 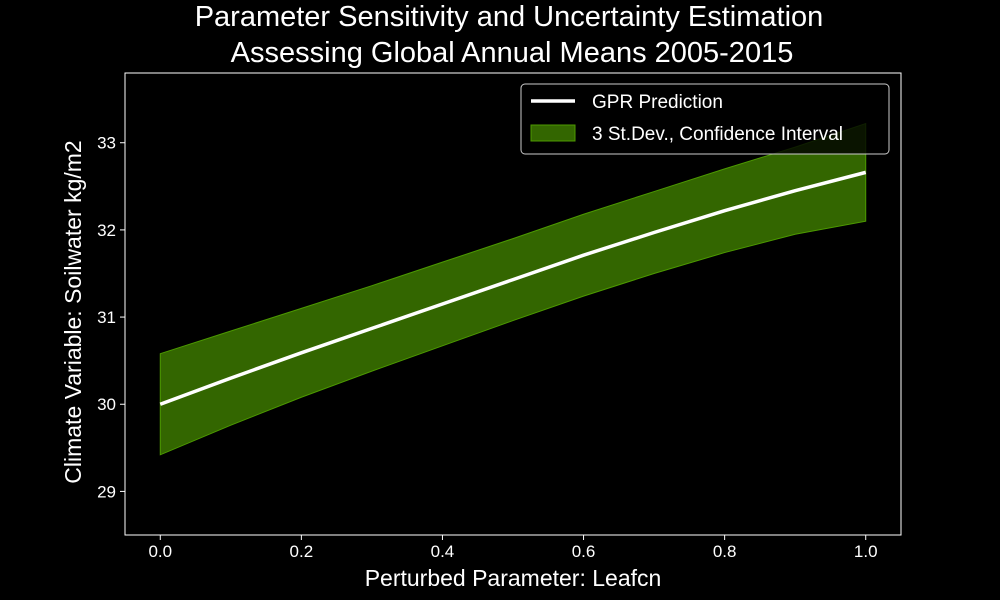 I want to click on legend-label-confidence: 3 St.Dev., Confidence Interval, so click(x=717, y=134).